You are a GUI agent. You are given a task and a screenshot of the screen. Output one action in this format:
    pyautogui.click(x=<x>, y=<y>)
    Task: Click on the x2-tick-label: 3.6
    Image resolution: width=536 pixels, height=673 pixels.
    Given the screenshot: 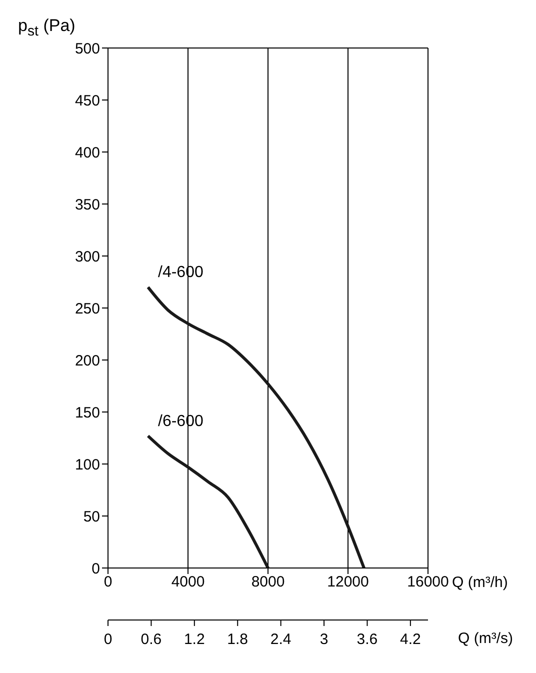 What is the action you would take?
    pyautogui.click(x=367, y=639)
    